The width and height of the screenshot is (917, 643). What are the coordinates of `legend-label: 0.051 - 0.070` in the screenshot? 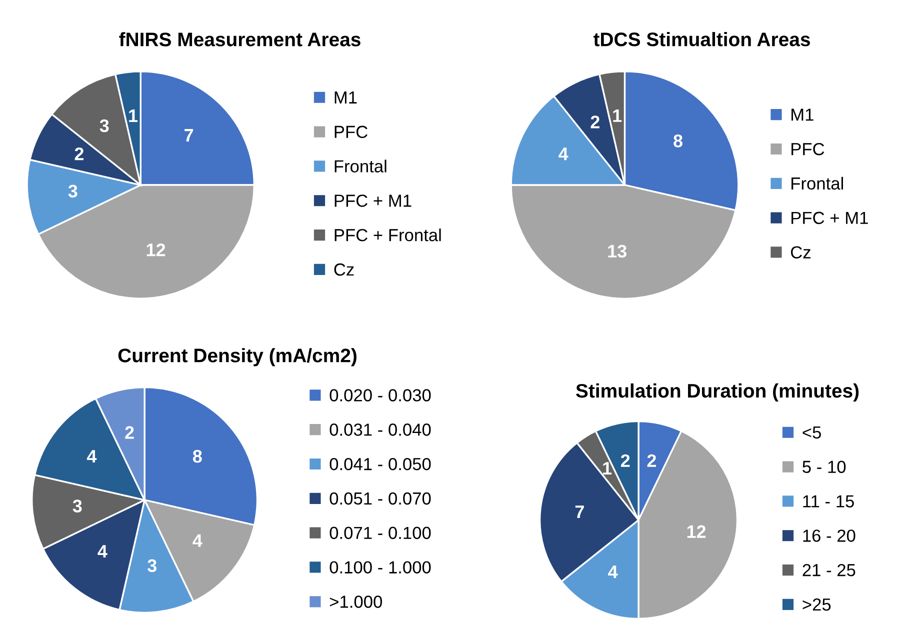 It's located at (380, 498).